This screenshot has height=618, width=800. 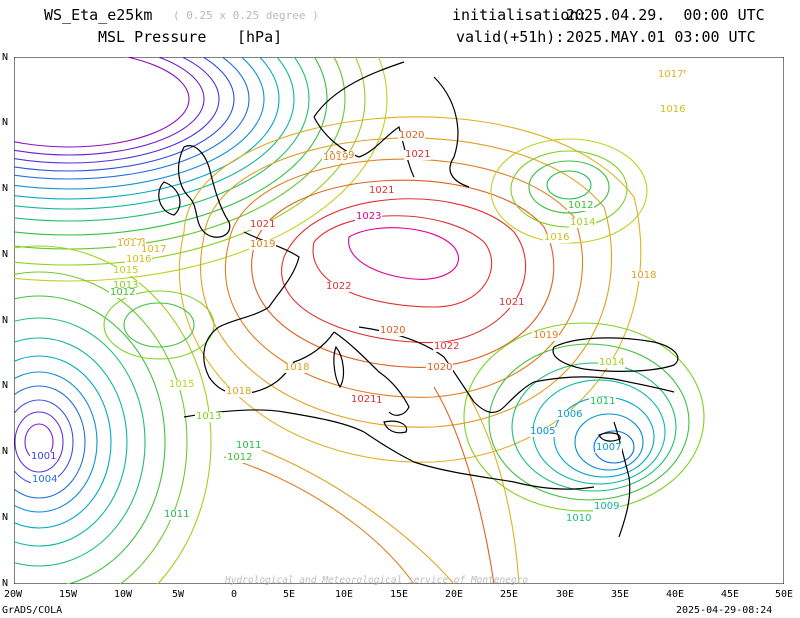 I want to click on isobar-label: 1001, so click(x=44, y=456).